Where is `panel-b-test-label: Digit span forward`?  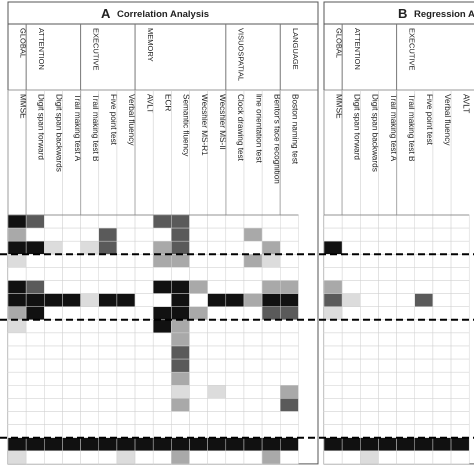
panel-b-test-label: Digit span forward is located at coordinates (356, 127).